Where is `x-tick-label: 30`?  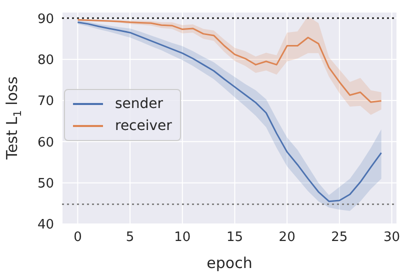
x-tick-label: 30 is located at coordinates (391, 238).